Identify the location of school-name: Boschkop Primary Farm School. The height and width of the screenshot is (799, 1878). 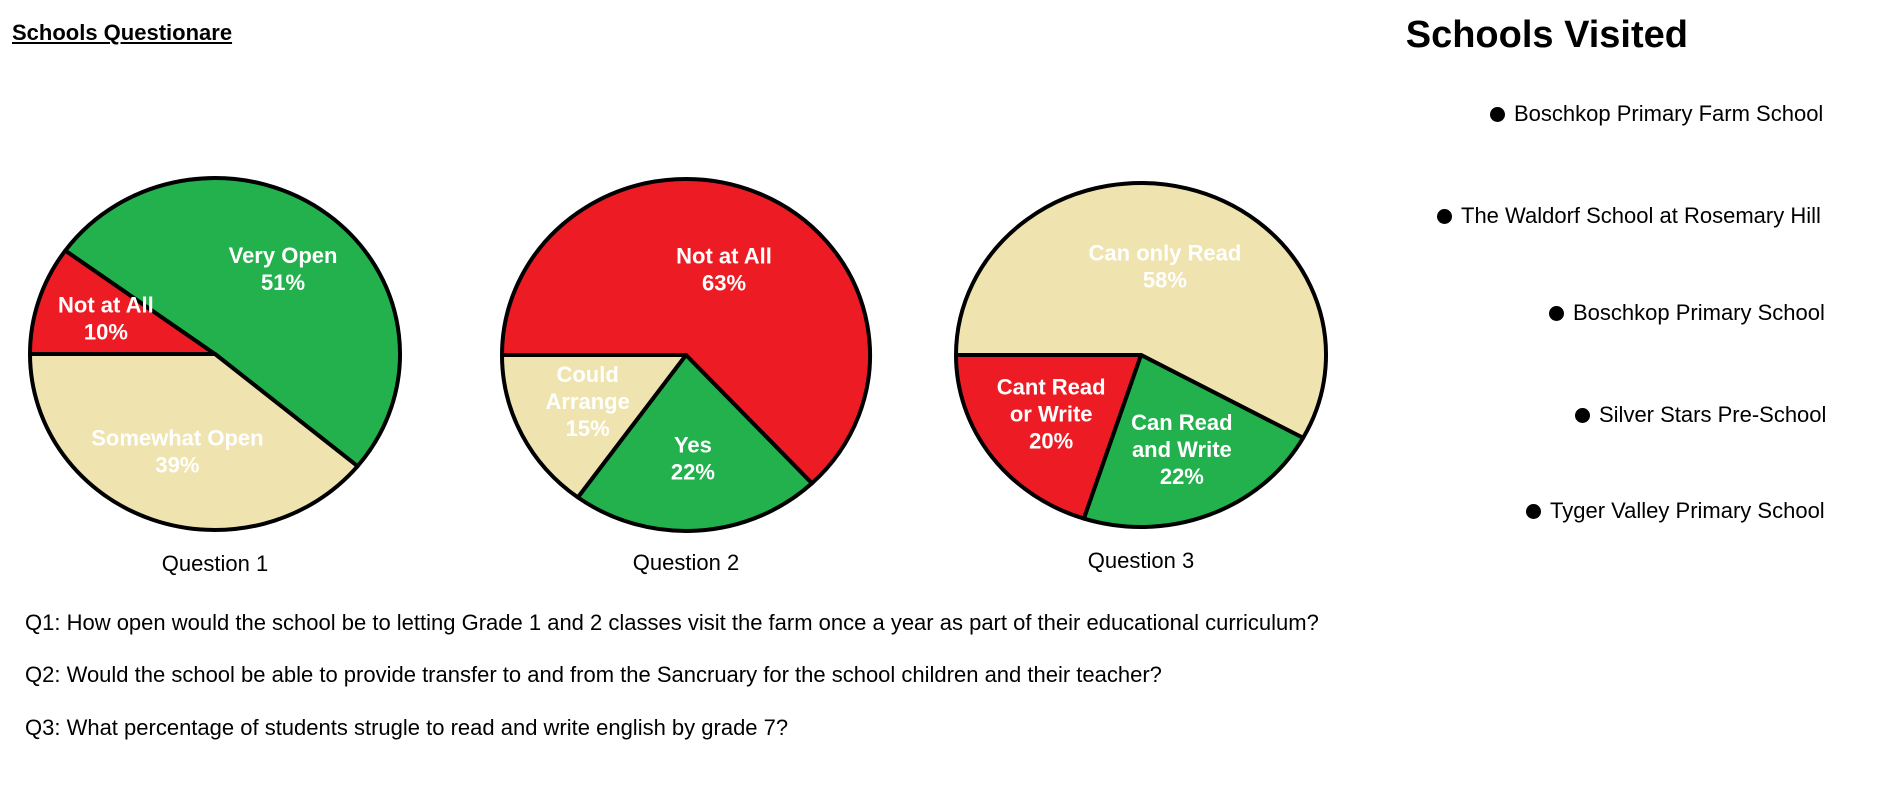
(1669, 113).